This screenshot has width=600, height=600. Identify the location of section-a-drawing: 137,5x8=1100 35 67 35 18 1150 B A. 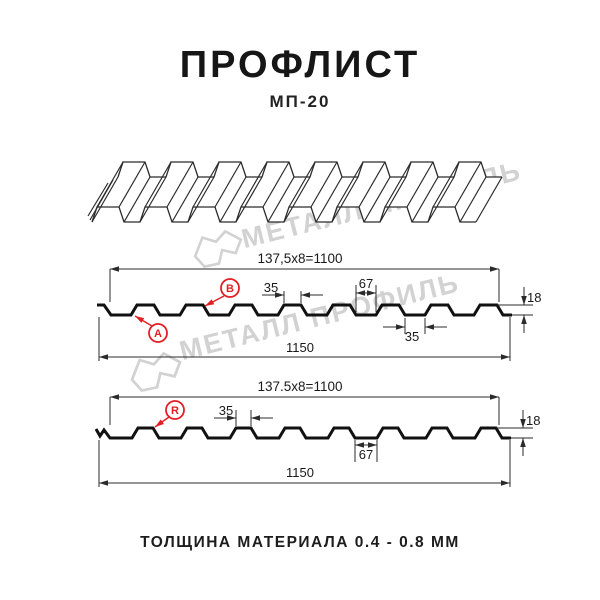
(319, 306).